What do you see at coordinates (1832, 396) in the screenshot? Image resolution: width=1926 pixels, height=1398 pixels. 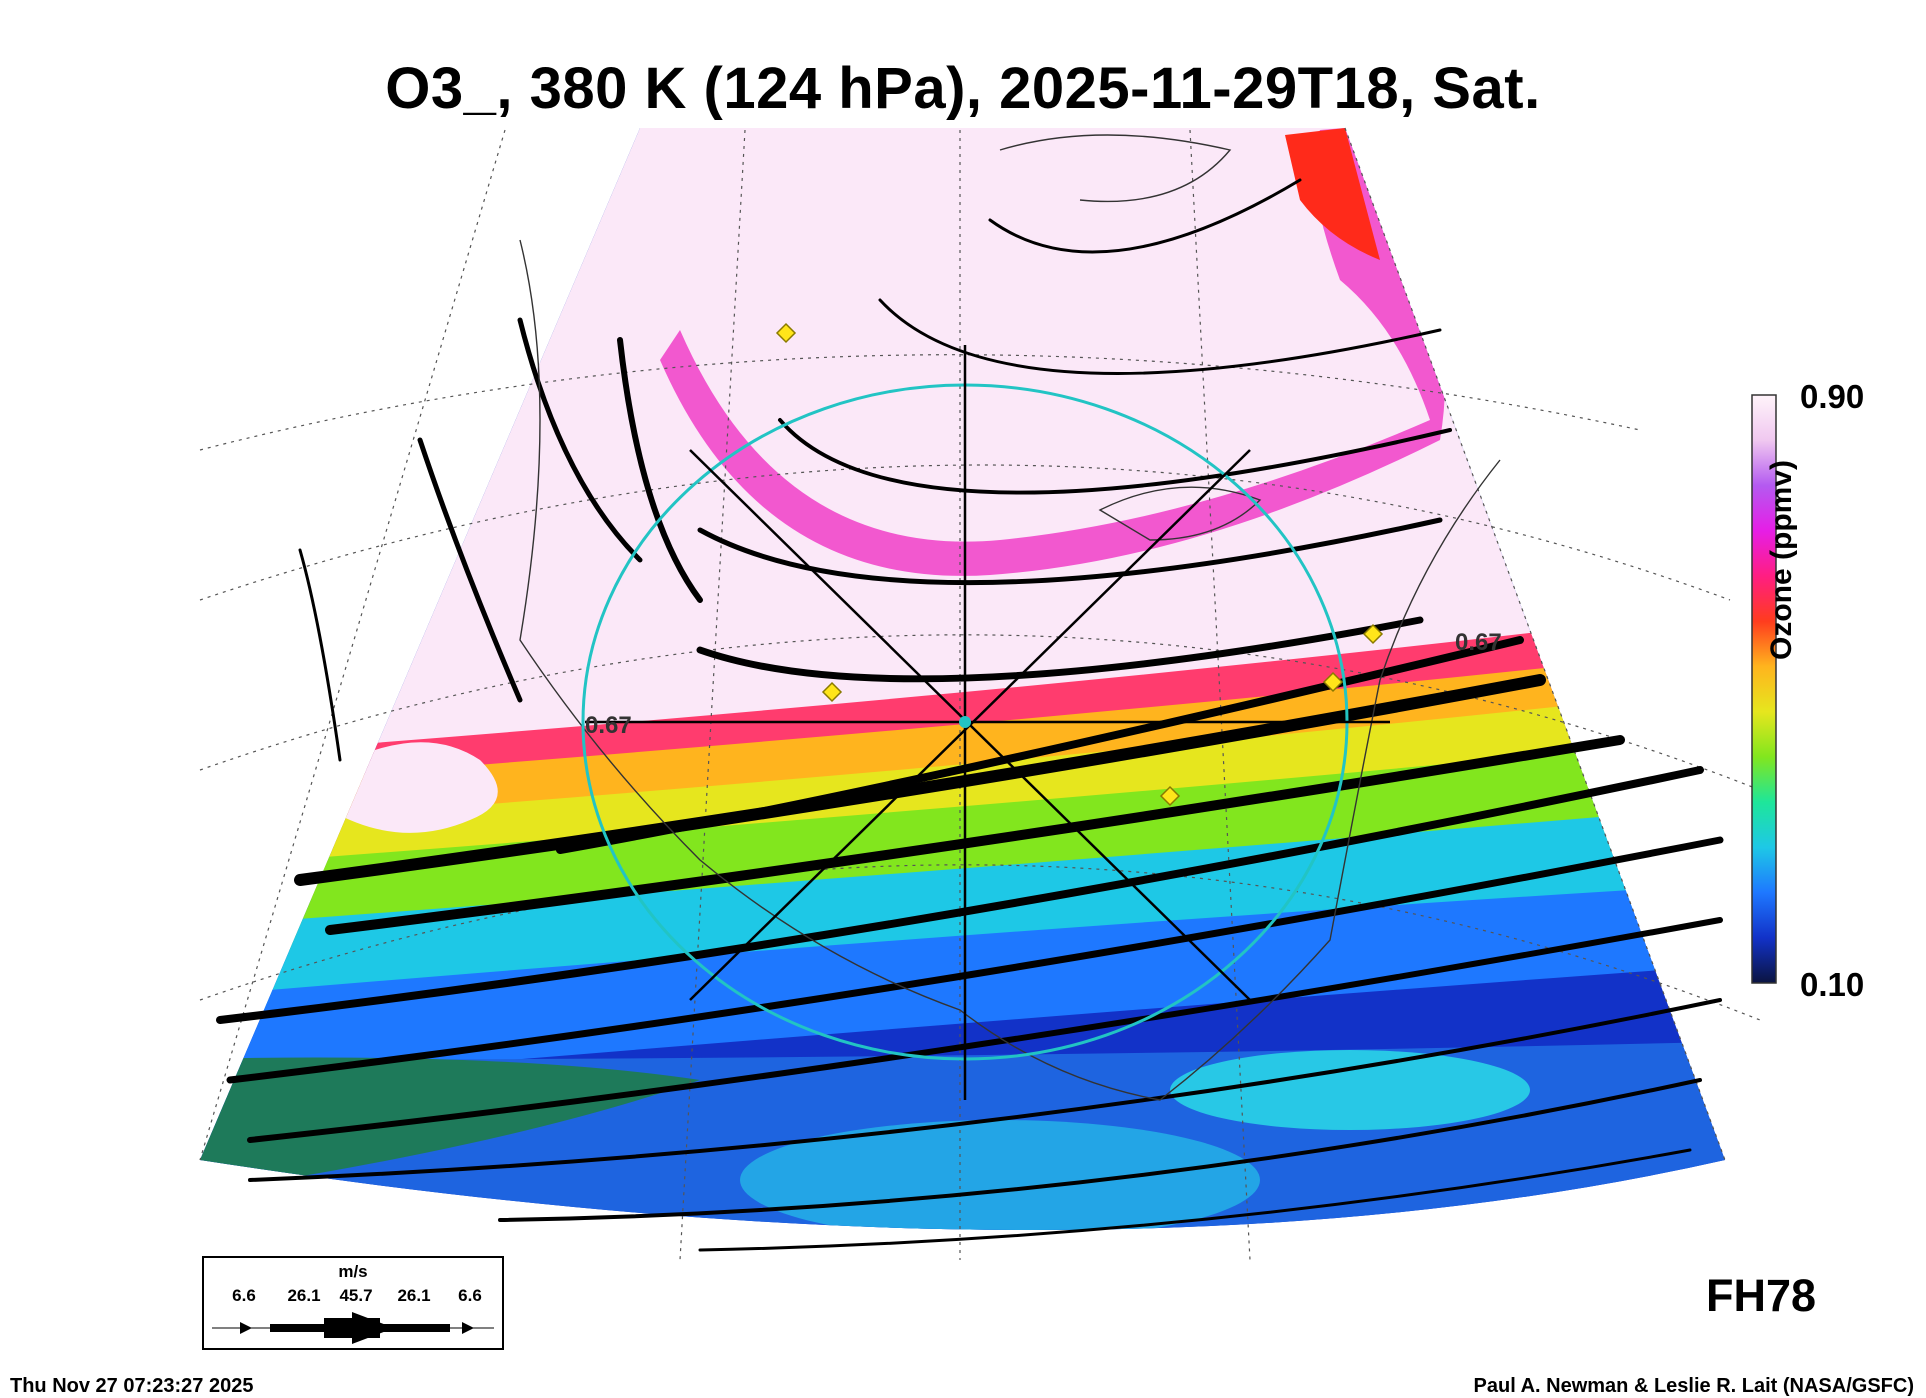 I see `colorbar-max-label: 0.90` at bounding box center [1832, 396].